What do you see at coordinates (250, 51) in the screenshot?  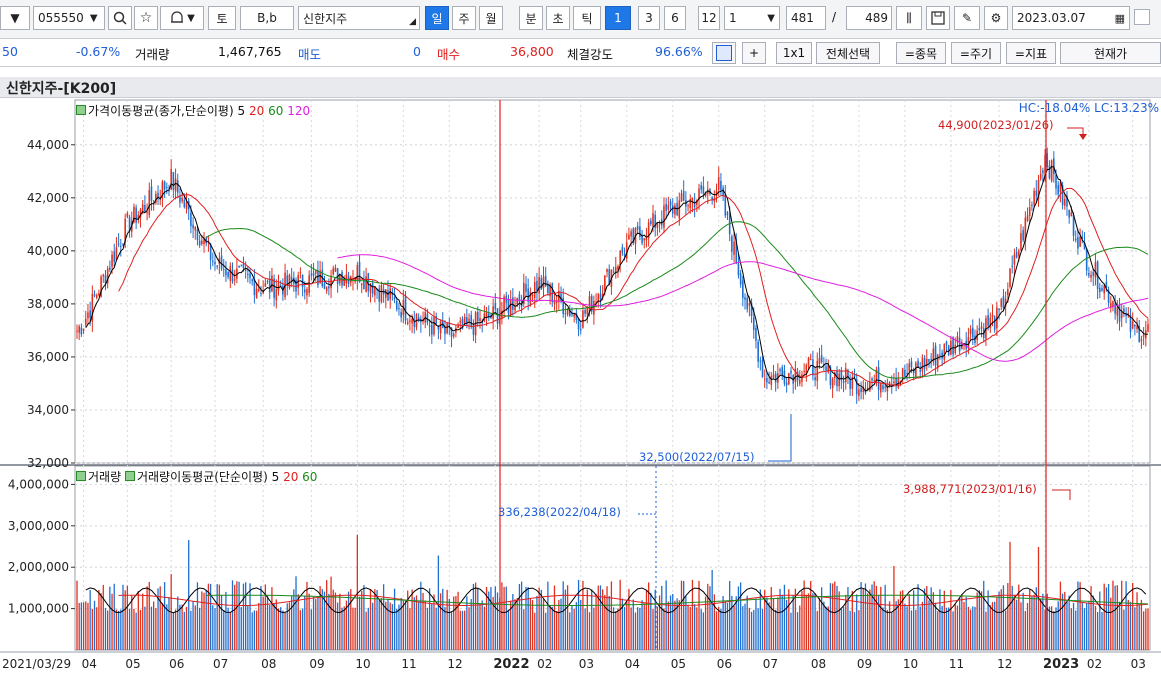 I see `volume-value: 1,467,765` at bounding box center [250, 51].